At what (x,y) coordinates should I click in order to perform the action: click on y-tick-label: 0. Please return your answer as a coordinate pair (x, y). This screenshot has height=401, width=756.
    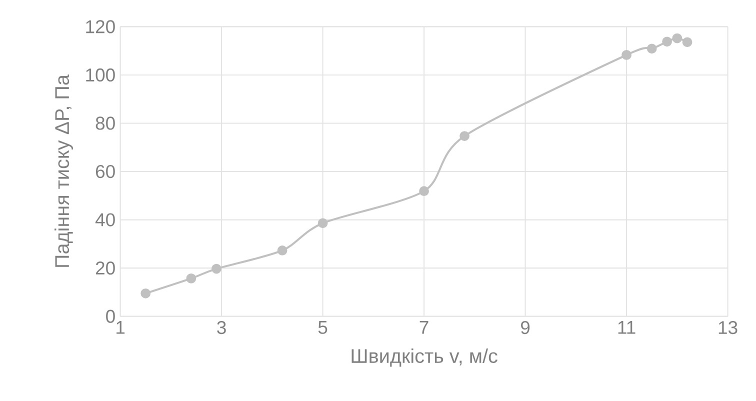
    Looking at the image, I should click on (110, 316).